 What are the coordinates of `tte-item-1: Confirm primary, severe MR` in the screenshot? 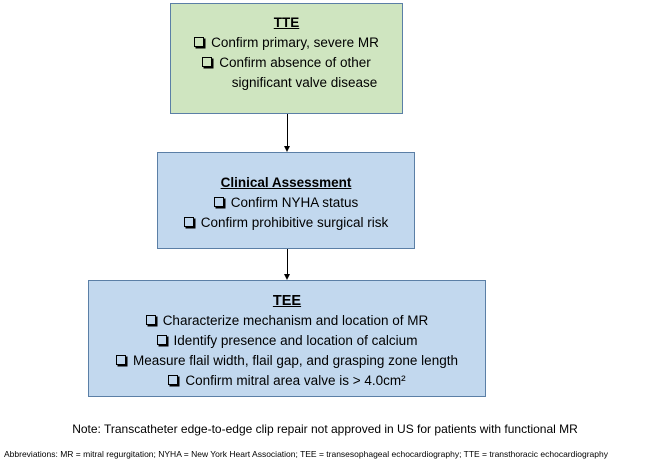 It's located at (286, 43).